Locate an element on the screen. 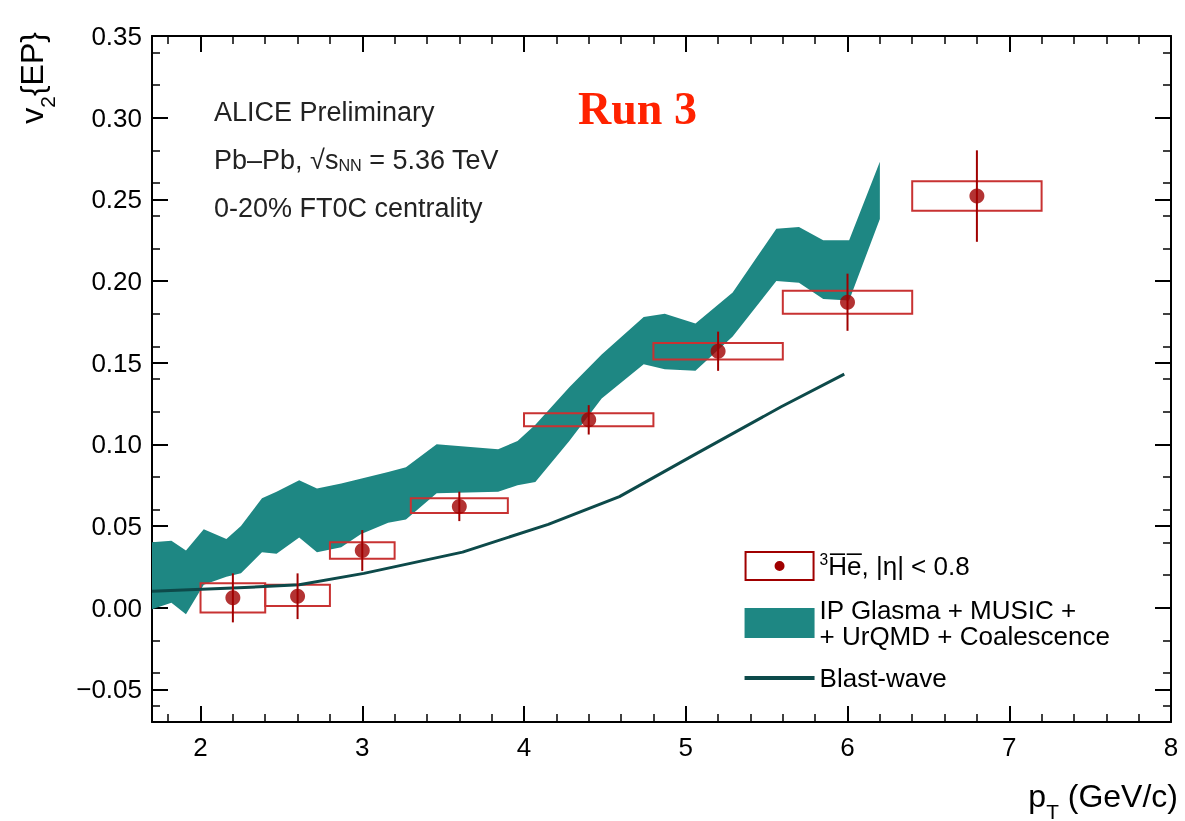 The width and height of the screenshot is (1185, 821). annotation: Run 3 is located at coordinates (637, 108).